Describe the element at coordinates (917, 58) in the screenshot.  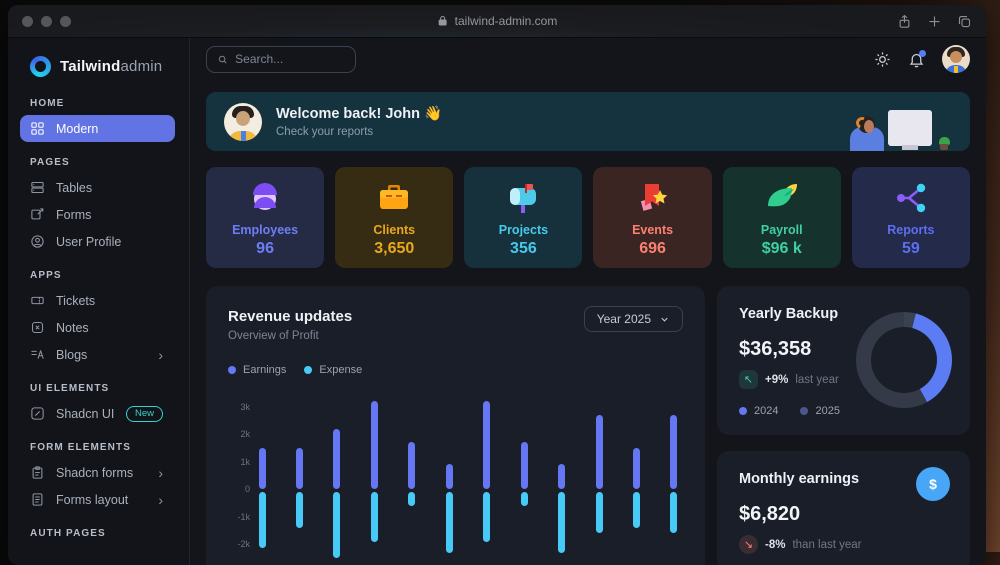
I see `notifications-bell-icon` at that location.